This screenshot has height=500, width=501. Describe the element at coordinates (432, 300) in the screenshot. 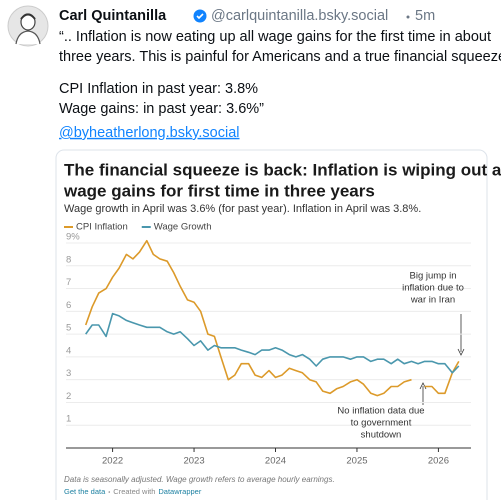

I see `annotation: war in Iran` at that location.